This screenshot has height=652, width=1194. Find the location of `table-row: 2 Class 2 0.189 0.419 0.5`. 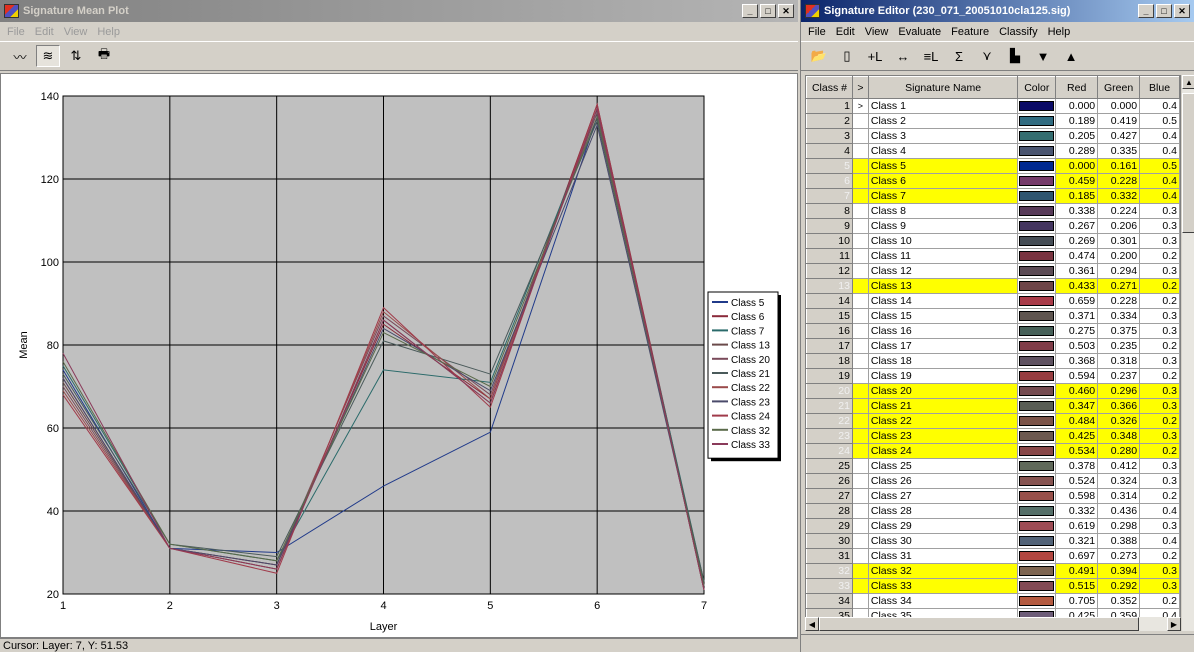

table-row: 2 Class 2 0.189 0.419 0.5 is located at coordinates (993, 121).